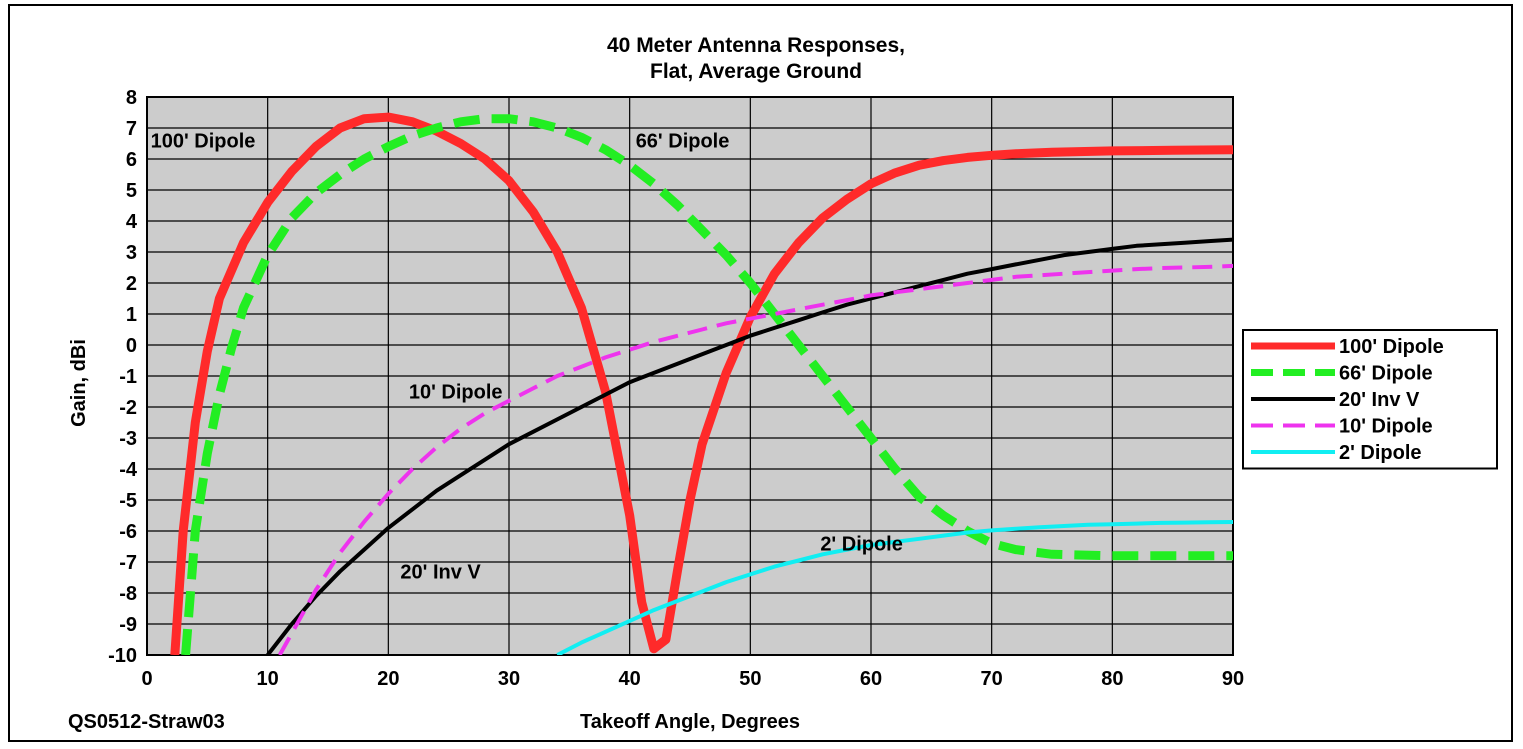 The height and width of the screenshot is (749, 1523). Describe the element at coordinates (203, 141) in the screenshot. I see `series-annotation: 100' Dipole` at that location.